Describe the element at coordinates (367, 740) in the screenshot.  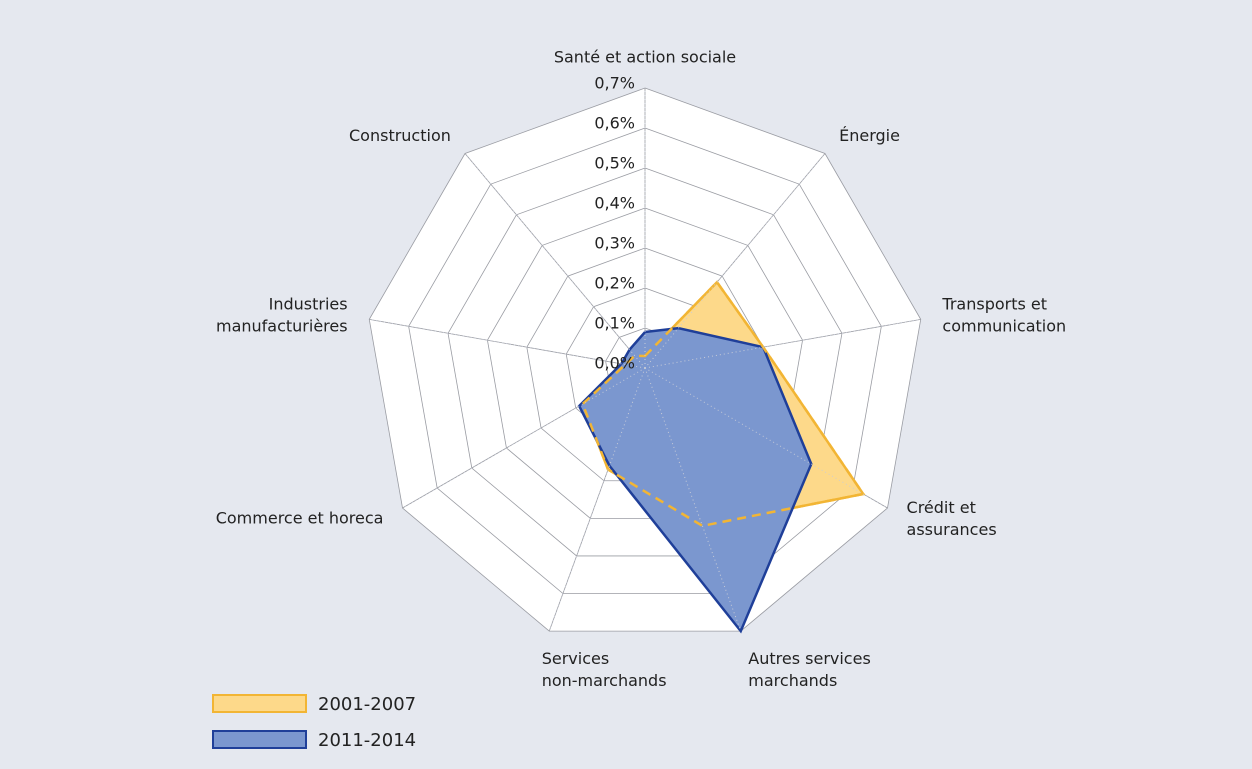
I see `legend-label: 2011-2014` at that location.